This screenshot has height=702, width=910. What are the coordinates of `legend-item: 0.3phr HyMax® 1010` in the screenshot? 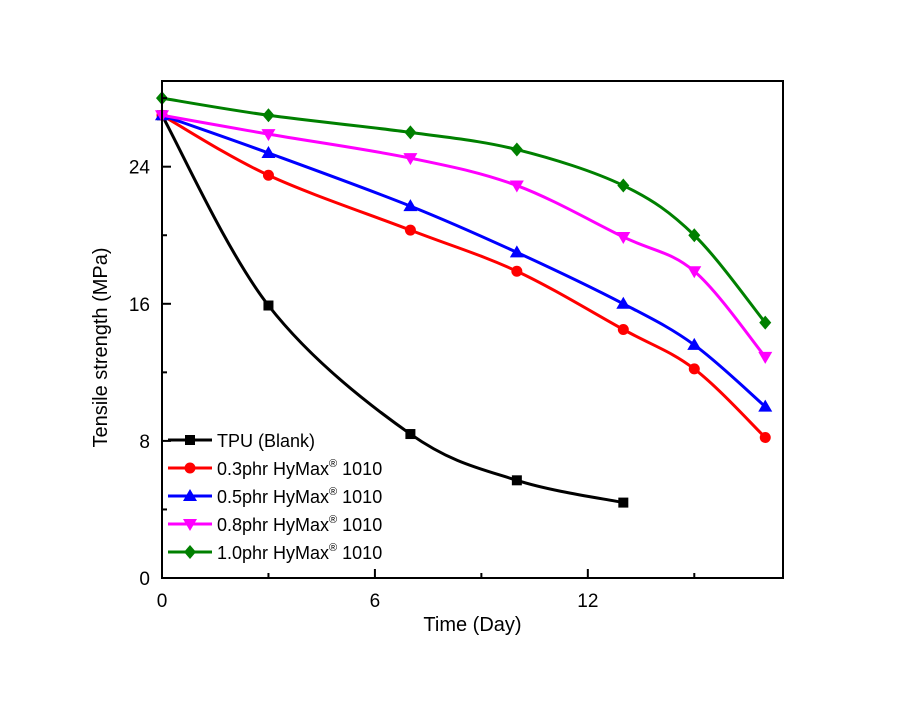 It's located at (275, 468).